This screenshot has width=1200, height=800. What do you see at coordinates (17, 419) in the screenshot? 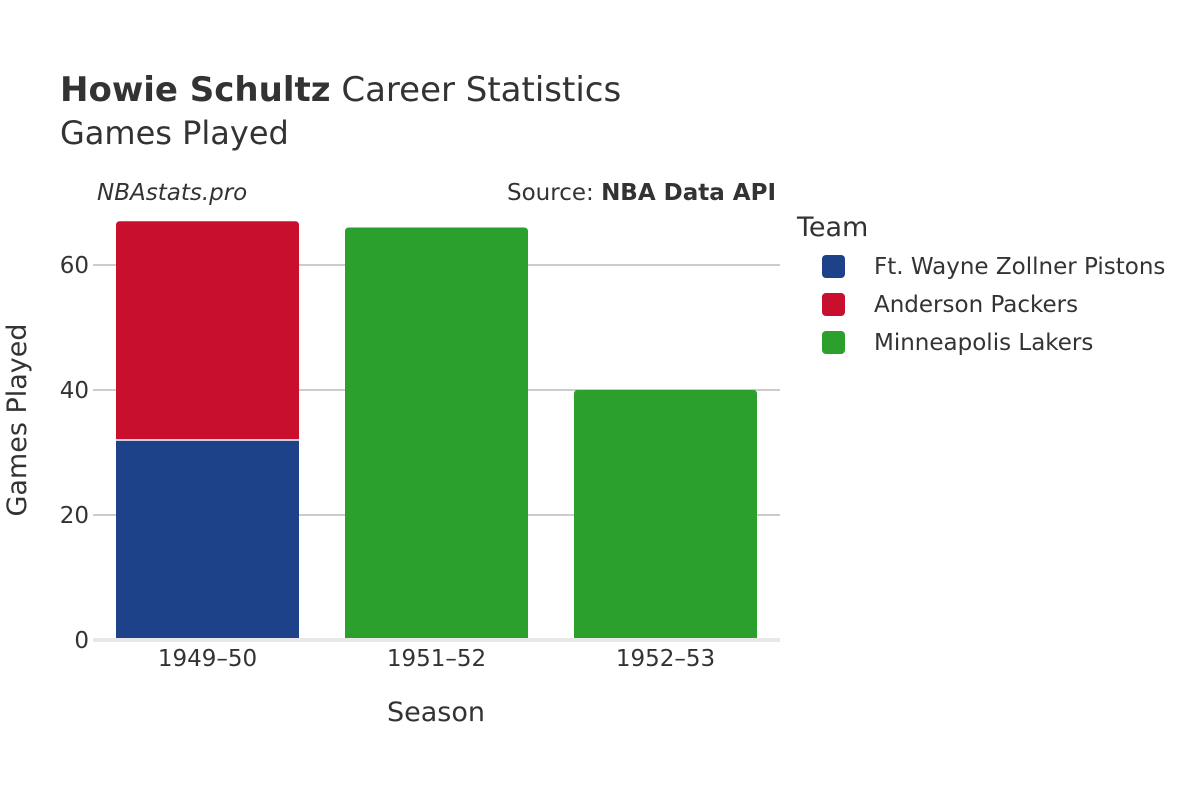
I see `y-axis-title: Games Played` at bounding box center [17, 419].